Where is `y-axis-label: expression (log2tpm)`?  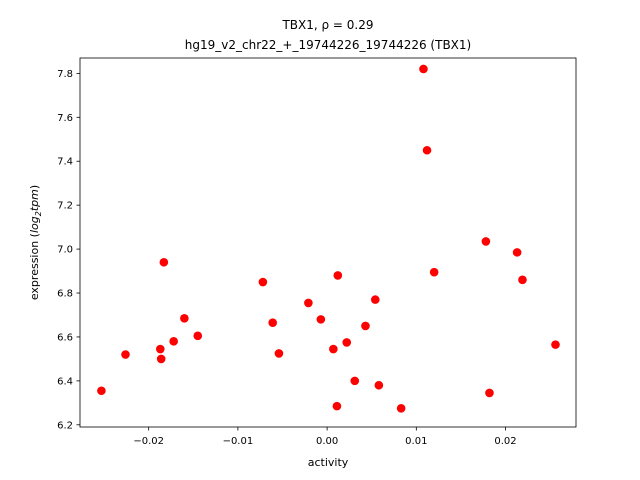 y-axis-label: expression (log2tpm) is located at coordinates (35, 242).